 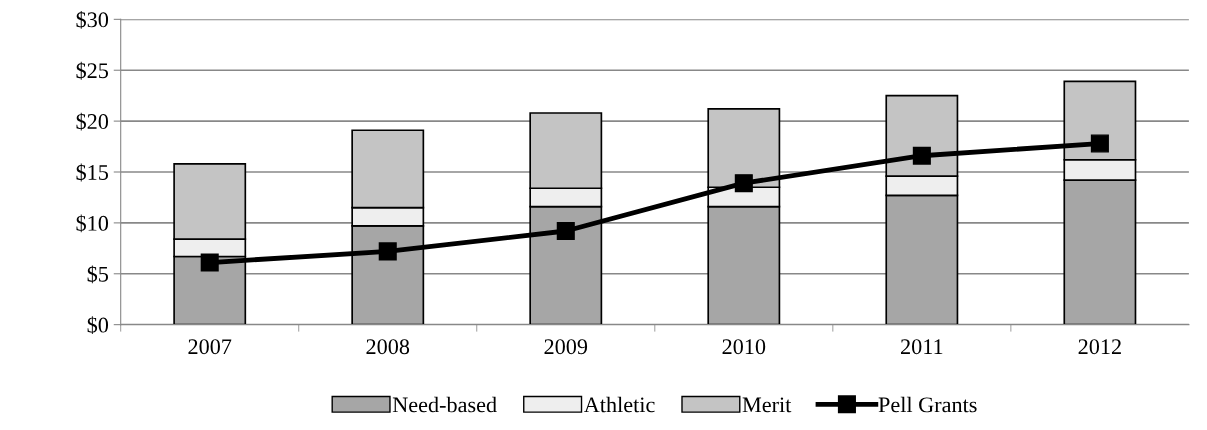 I want to click on legend-label: Merit, so click(x=767, y=405).